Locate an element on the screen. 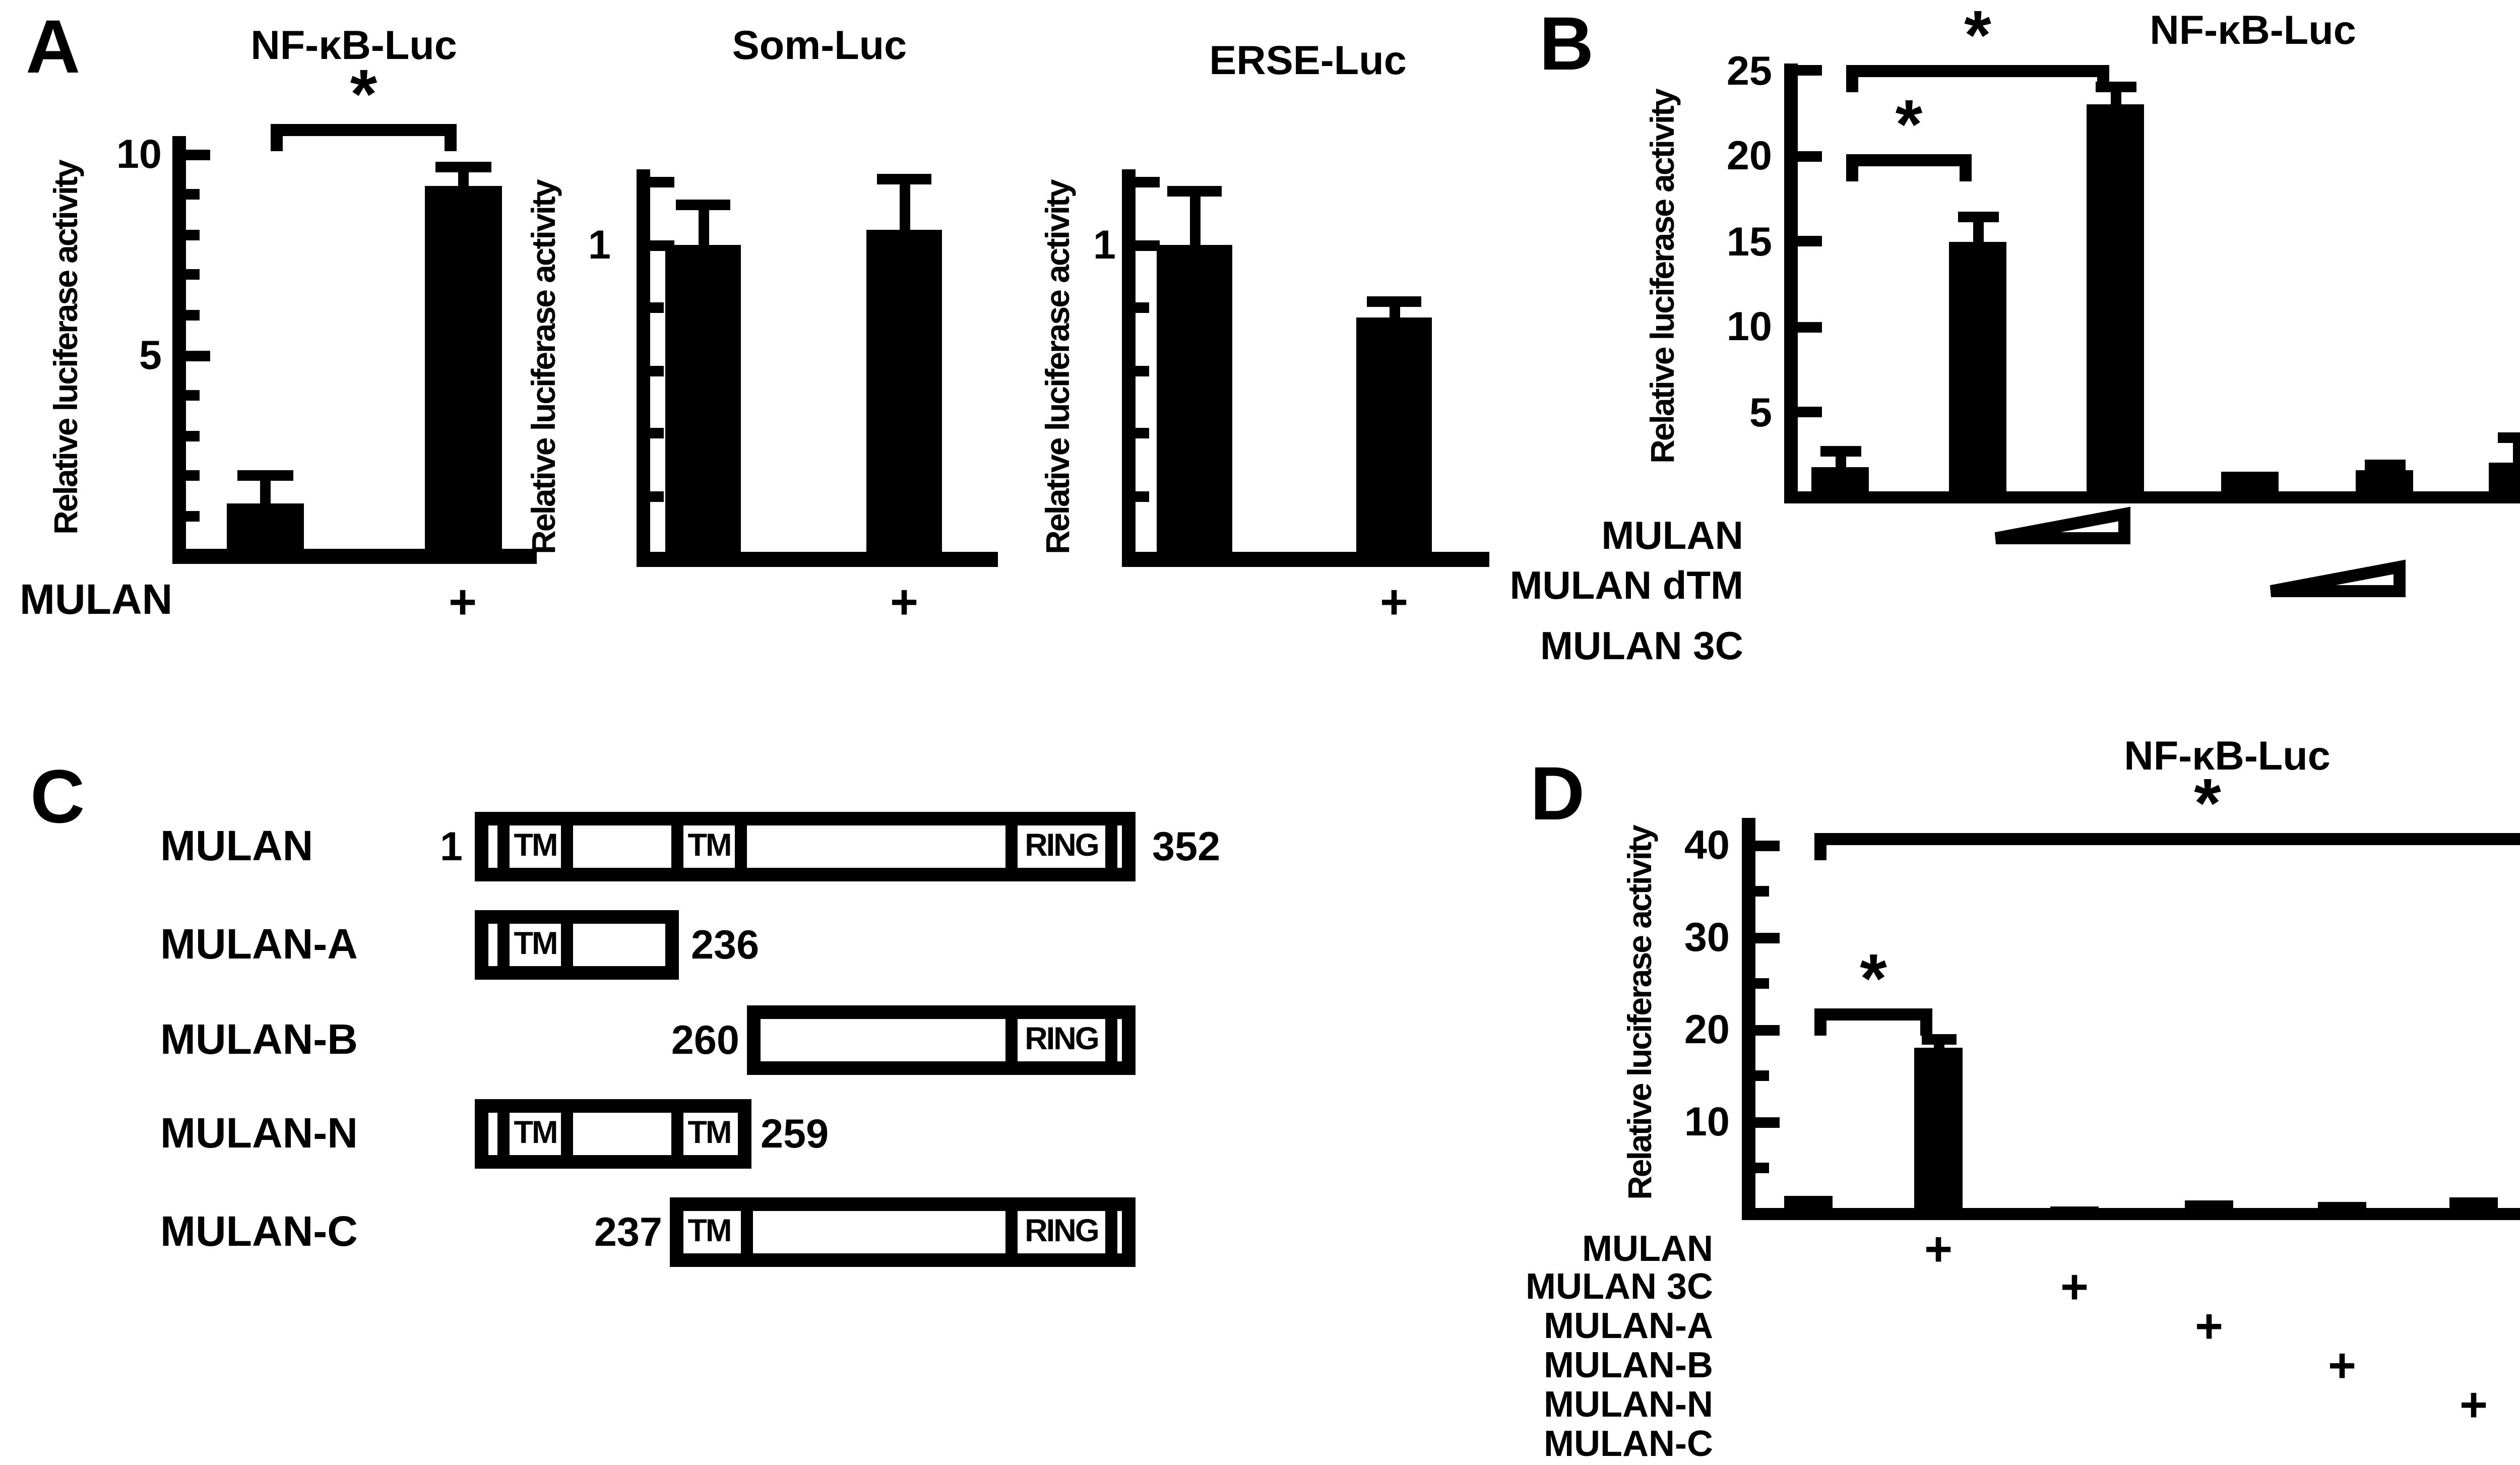 The width and height of the screenshot is (2520, 1465). panel-d-row-label-mulan-n: MULAN-N is located at coordinates (1628, 1405).